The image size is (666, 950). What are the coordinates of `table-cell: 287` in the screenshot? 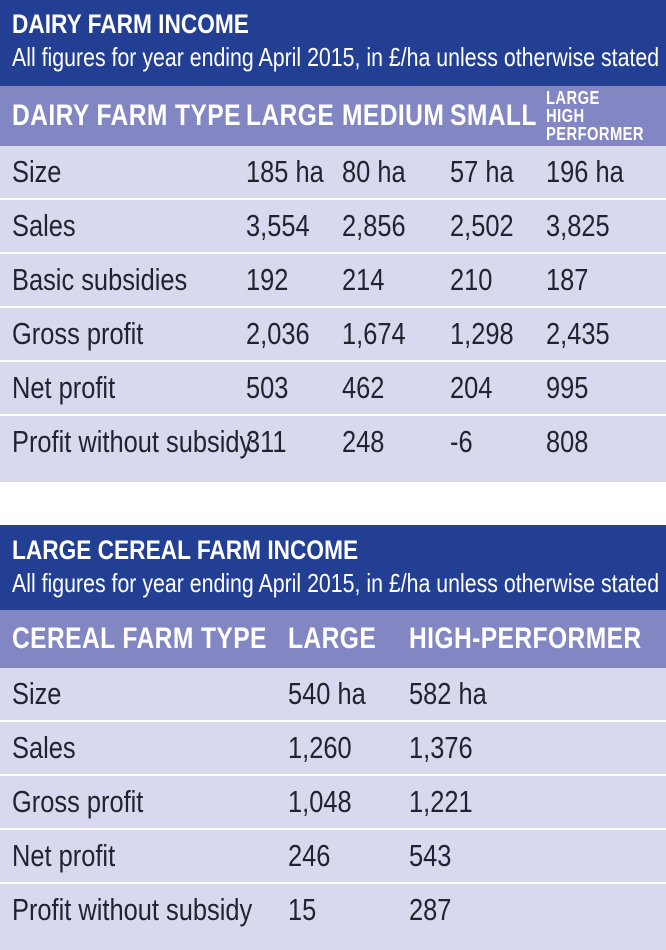 It's located at (430, 909).